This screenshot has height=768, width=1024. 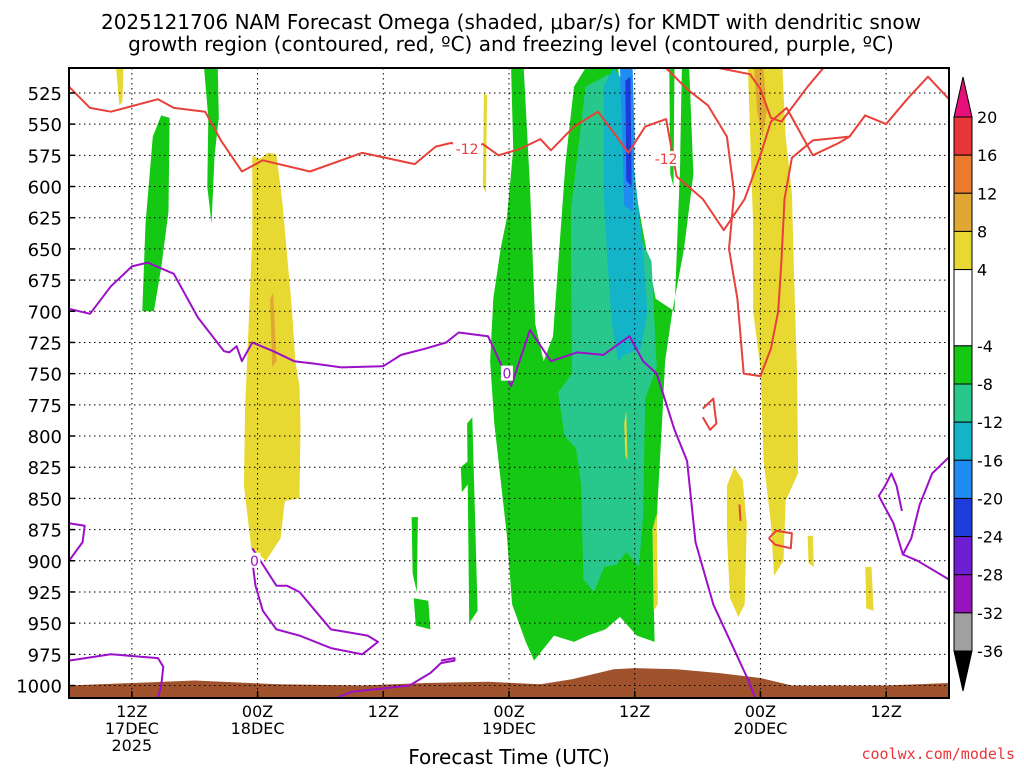 I want to click on y-tick-label: 625, so click(x=45, y=219).